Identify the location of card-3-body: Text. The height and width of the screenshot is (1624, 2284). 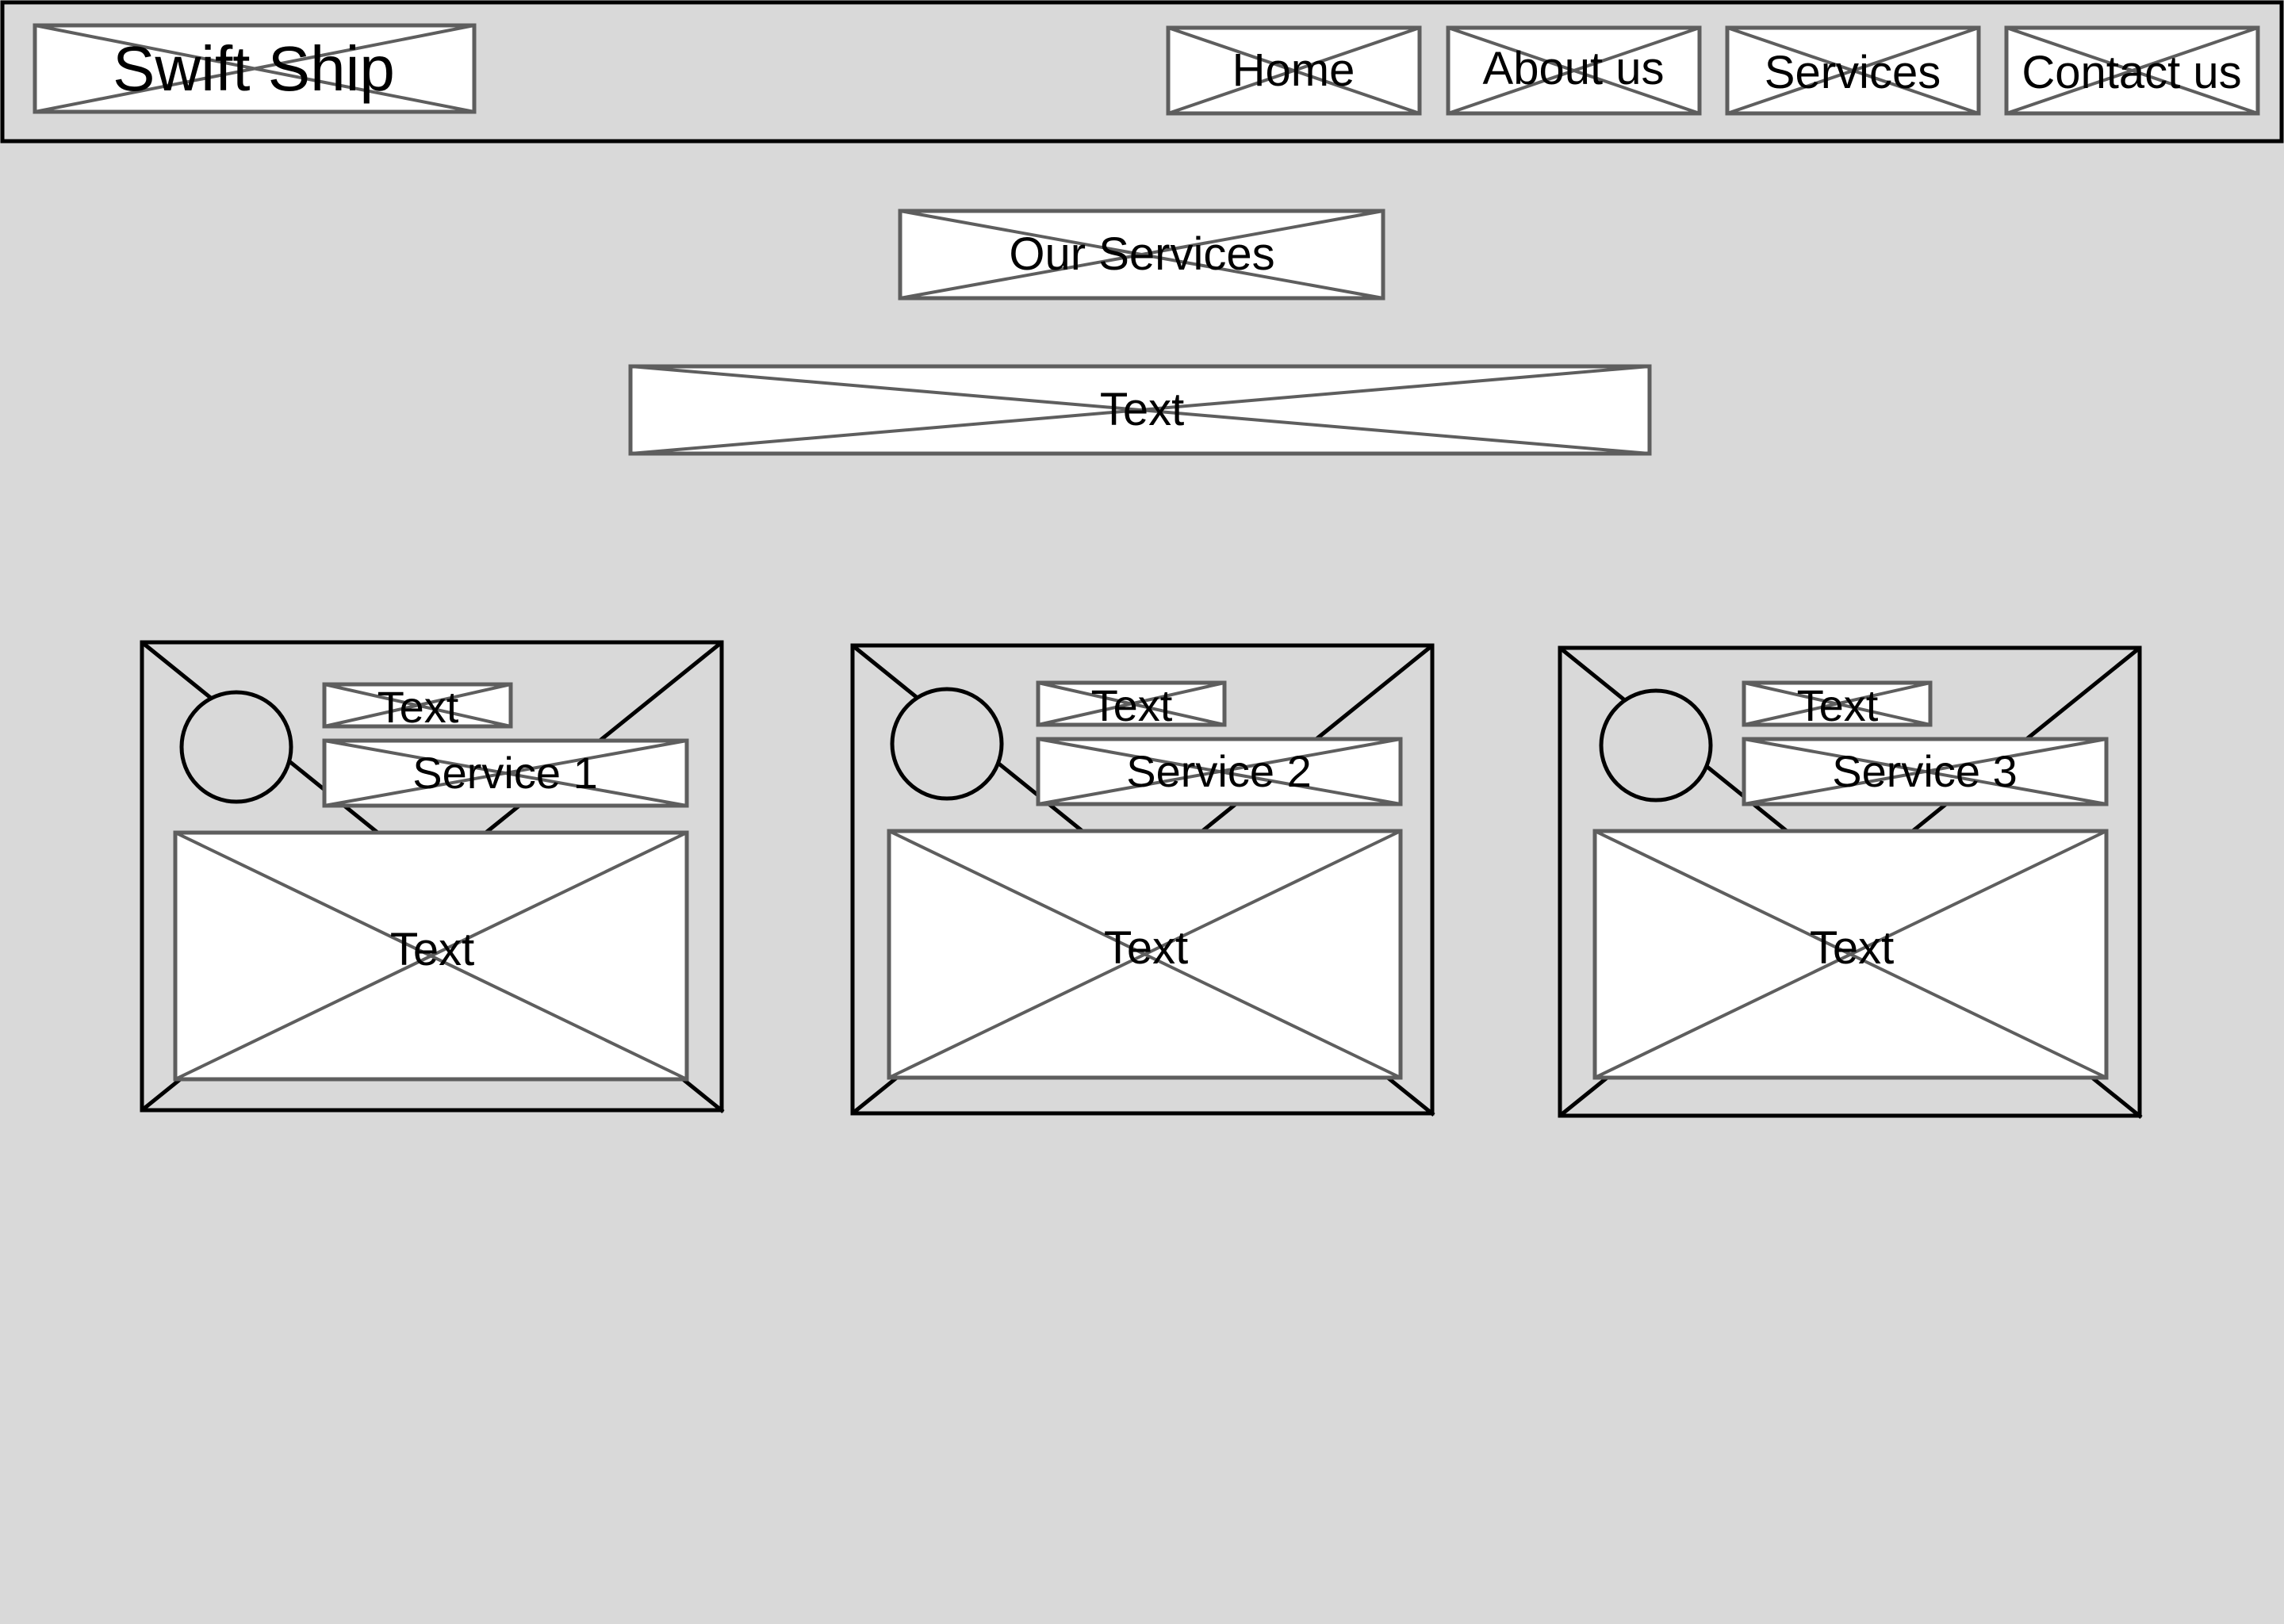
(1852, 948).